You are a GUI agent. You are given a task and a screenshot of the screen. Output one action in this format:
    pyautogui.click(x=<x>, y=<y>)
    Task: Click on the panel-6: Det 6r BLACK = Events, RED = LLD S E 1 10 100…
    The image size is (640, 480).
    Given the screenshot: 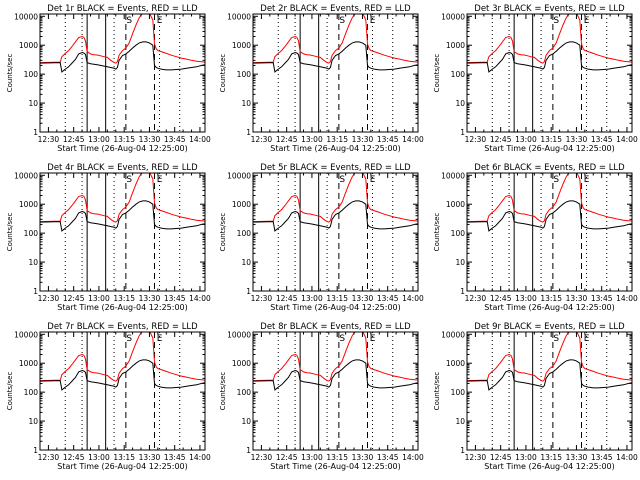 What is the action you would take?
    pyautogui.click(x=535, y=237)
    